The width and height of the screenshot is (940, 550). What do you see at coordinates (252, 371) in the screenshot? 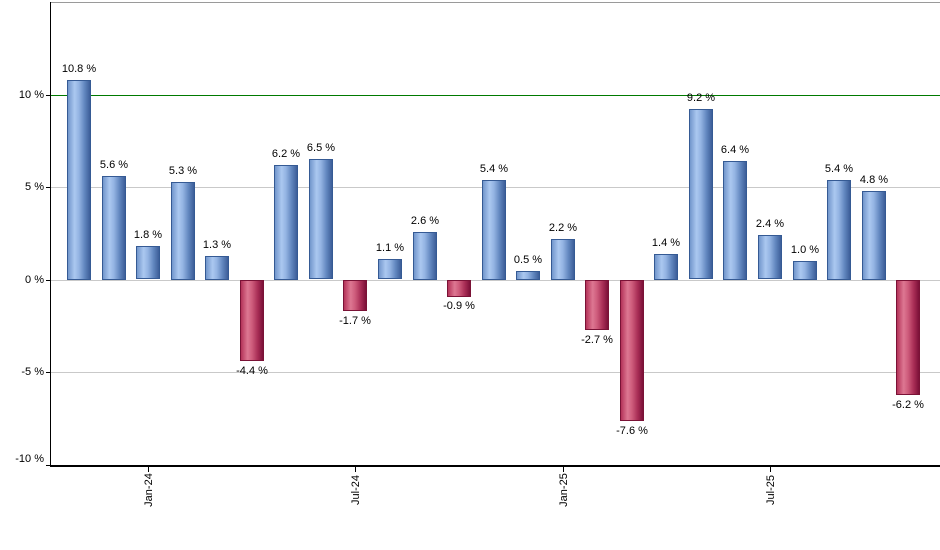
I see `bar-value-label: -4.4 %` at bounding box center [252, 371].